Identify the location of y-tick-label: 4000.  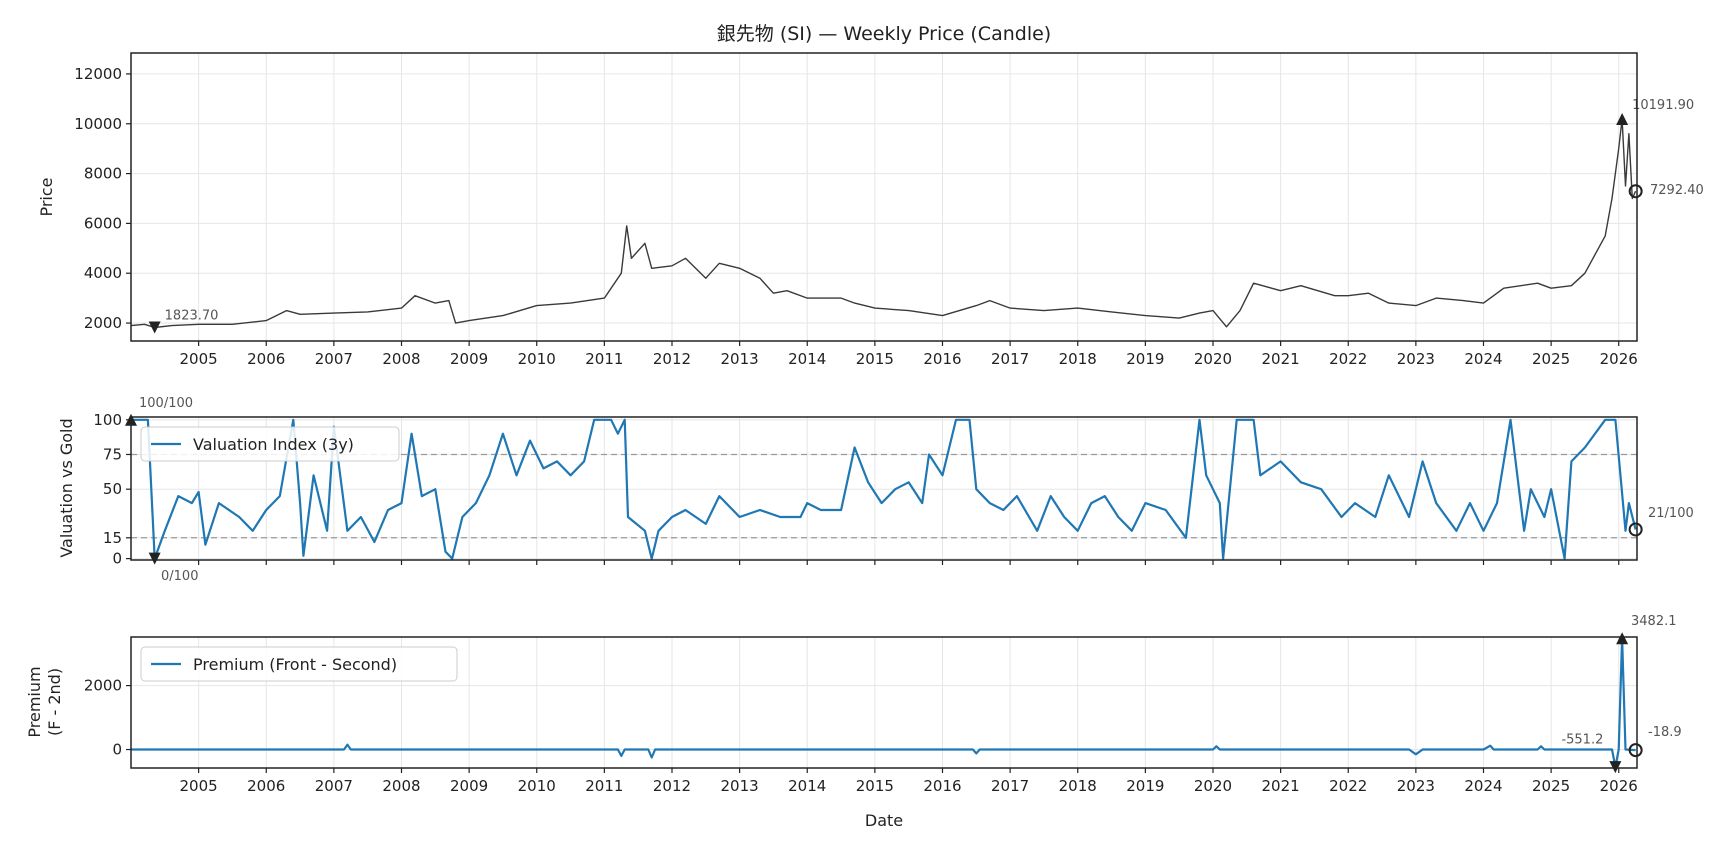
(103, 273).